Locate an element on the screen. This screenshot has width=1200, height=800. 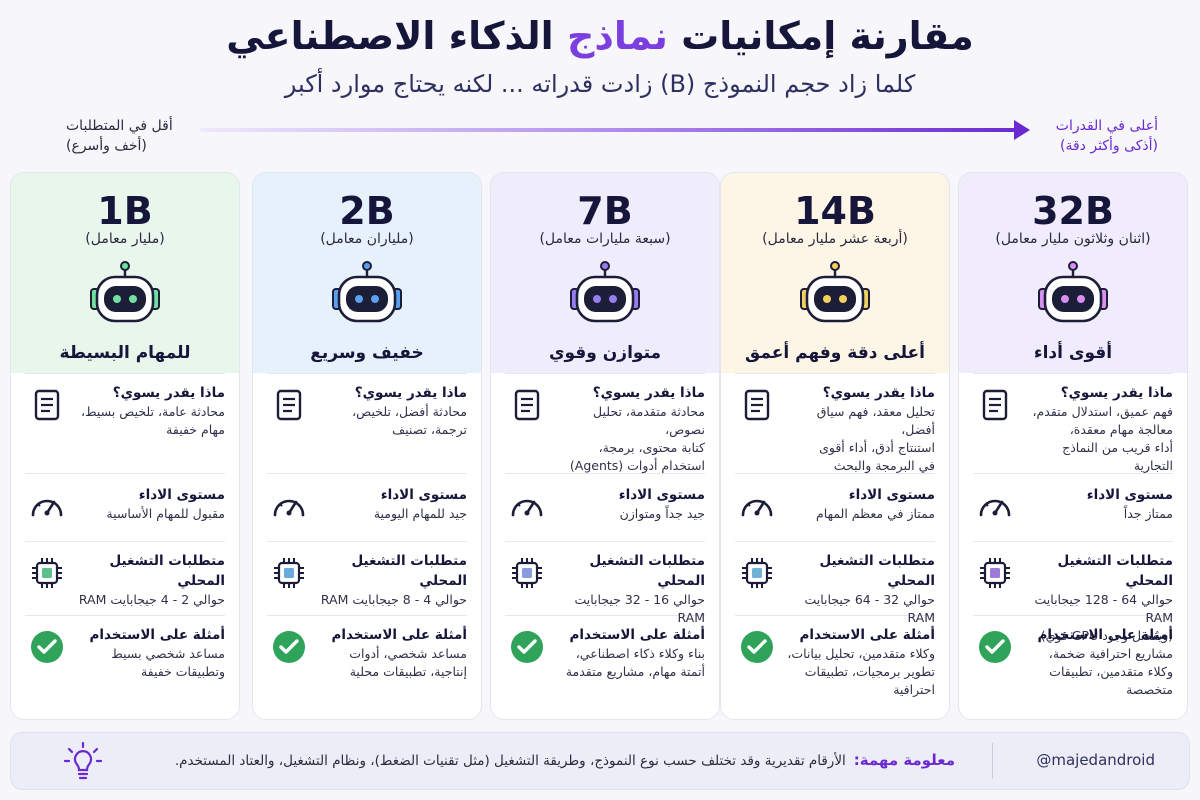
model-size-words: (مليار معامل) is located at coordinates (125, 239).